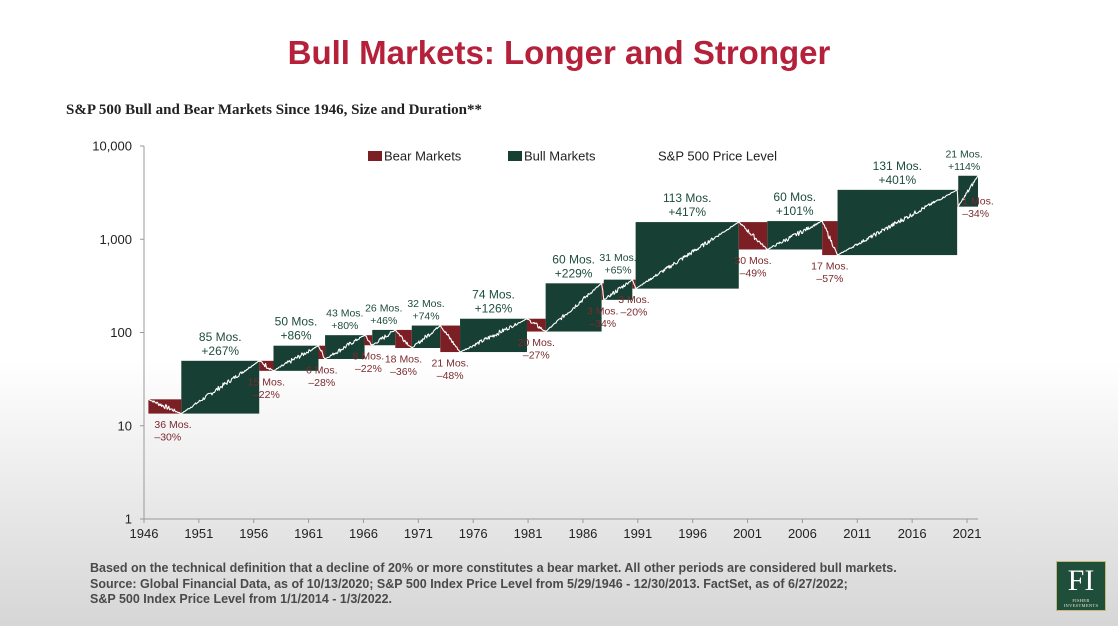  I want to click on bull-label-19-line-0: 60 Mos., so click(794, 197).